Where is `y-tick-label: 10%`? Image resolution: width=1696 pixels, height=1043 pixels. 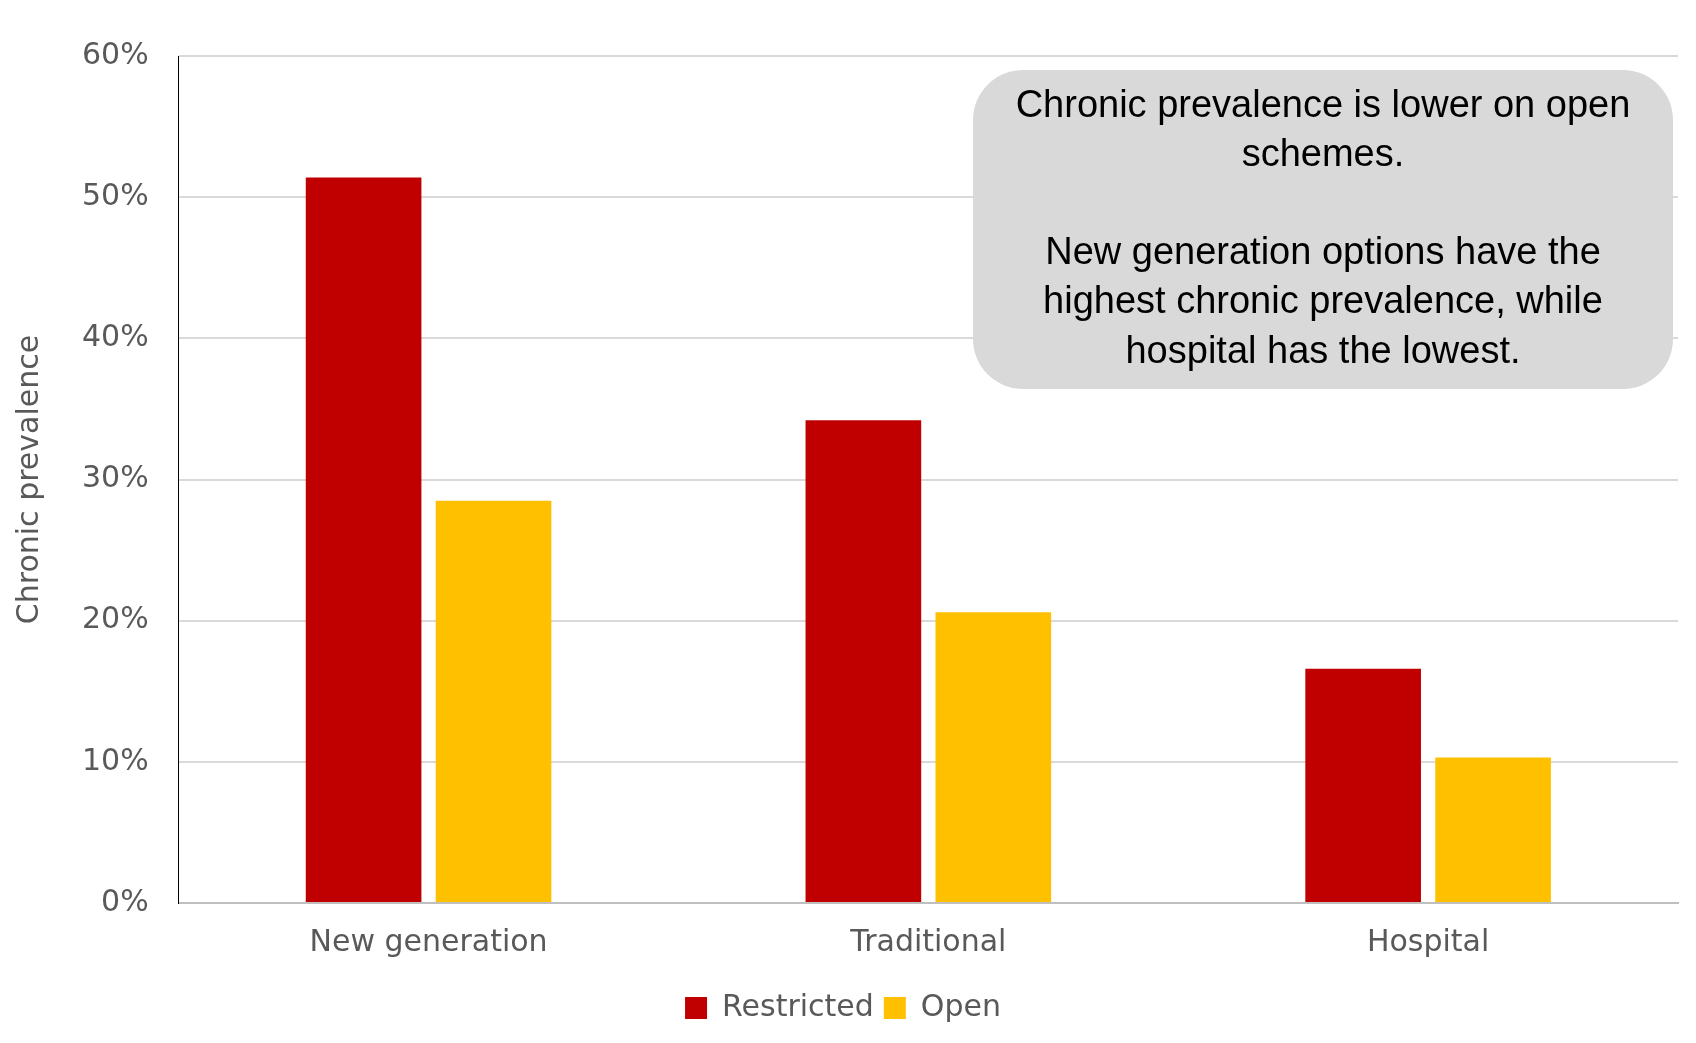
y-tick-label: 10% is located at coordinates (115, 759).